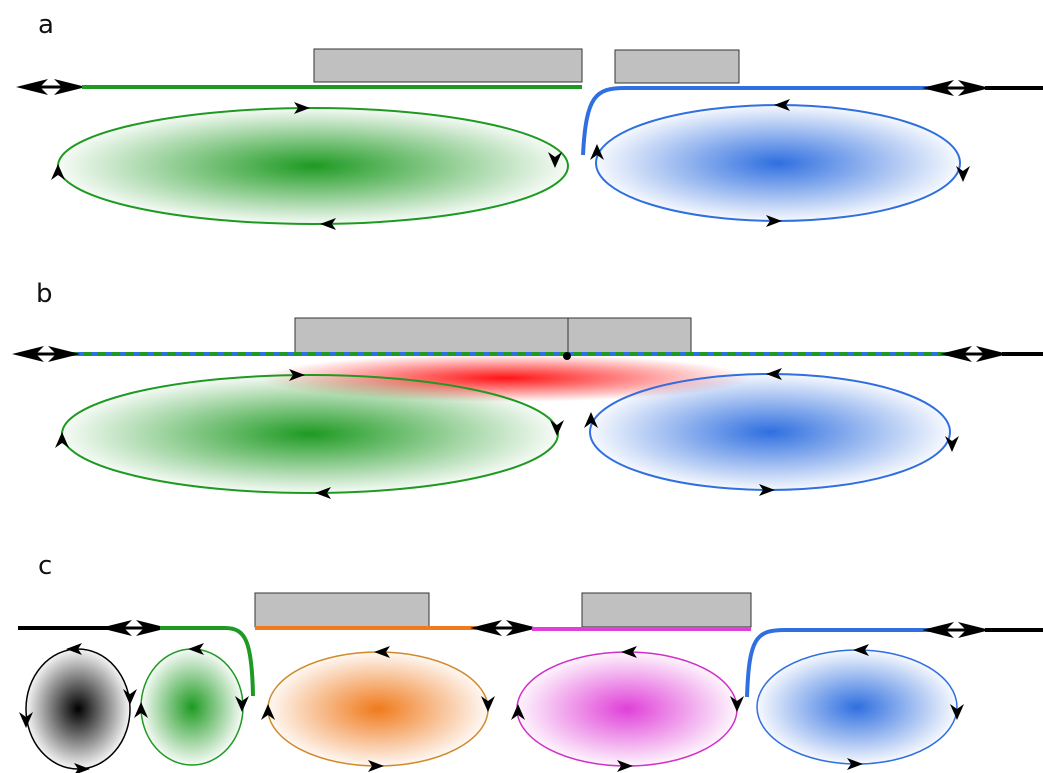 The height and width of the screenshot is (773, 1043). Describe the element at coordinates (207, 661) in the screenshot. I see `edge-channel-green` at that location.